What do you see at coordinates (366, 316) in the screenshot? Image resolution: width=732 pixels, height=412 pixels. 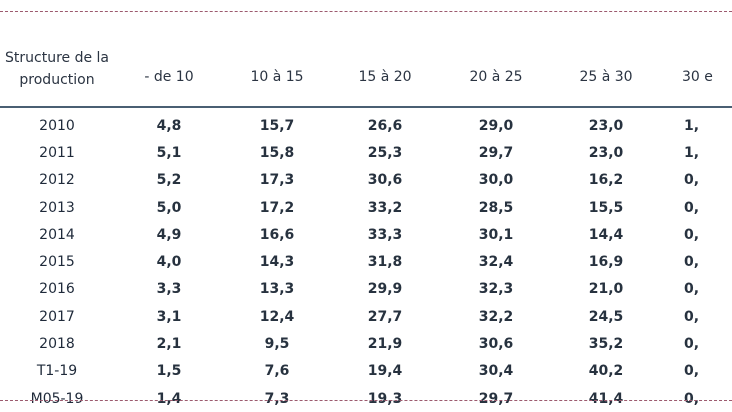 I see `table-row: 2017 3,1 12,4 27,7 32,2 24,5 0,` at bounding box center [366, 316].